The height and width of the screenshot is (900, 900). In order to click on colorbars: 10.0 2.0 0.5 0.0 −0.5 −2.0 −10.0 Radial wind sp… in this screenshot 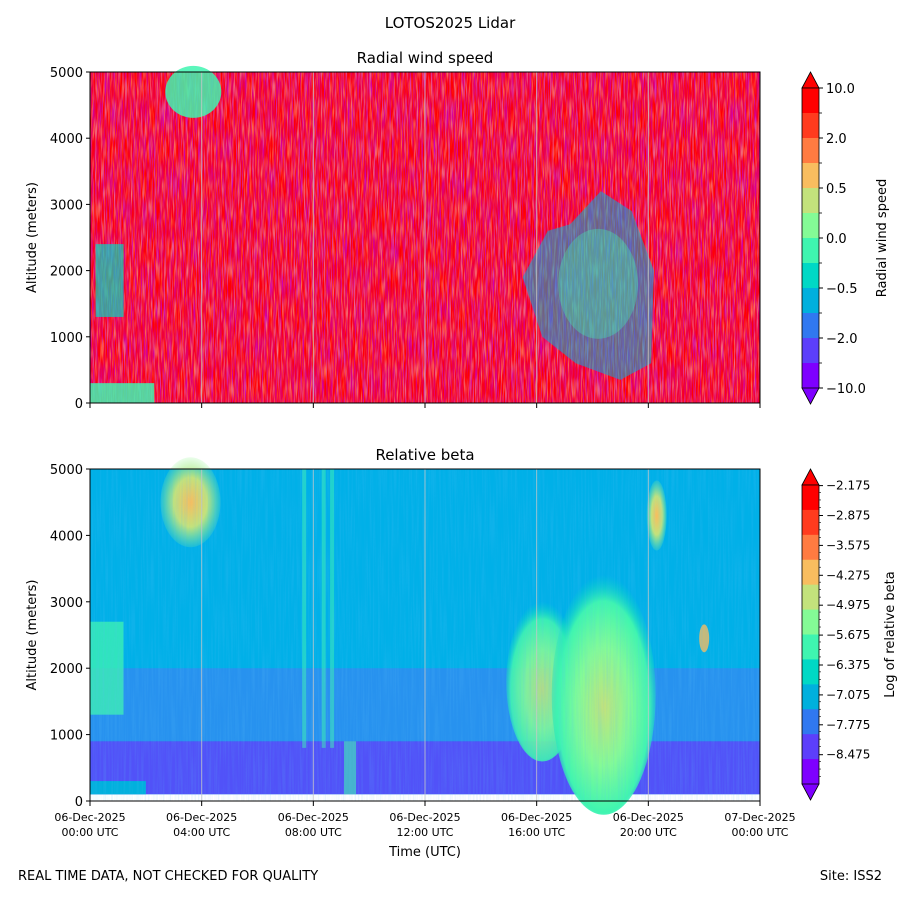, I will do `click(849, 436)`.